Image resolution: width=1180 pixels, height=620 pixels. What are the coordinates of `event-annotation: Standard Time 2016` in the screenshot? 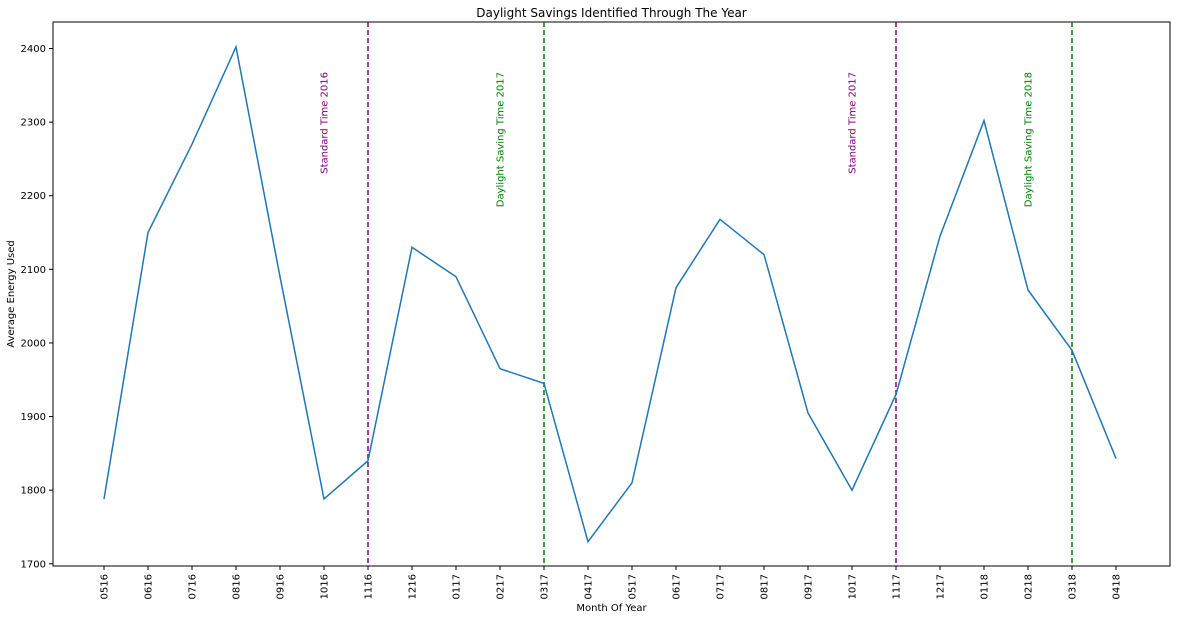 It's located at (325, 123).